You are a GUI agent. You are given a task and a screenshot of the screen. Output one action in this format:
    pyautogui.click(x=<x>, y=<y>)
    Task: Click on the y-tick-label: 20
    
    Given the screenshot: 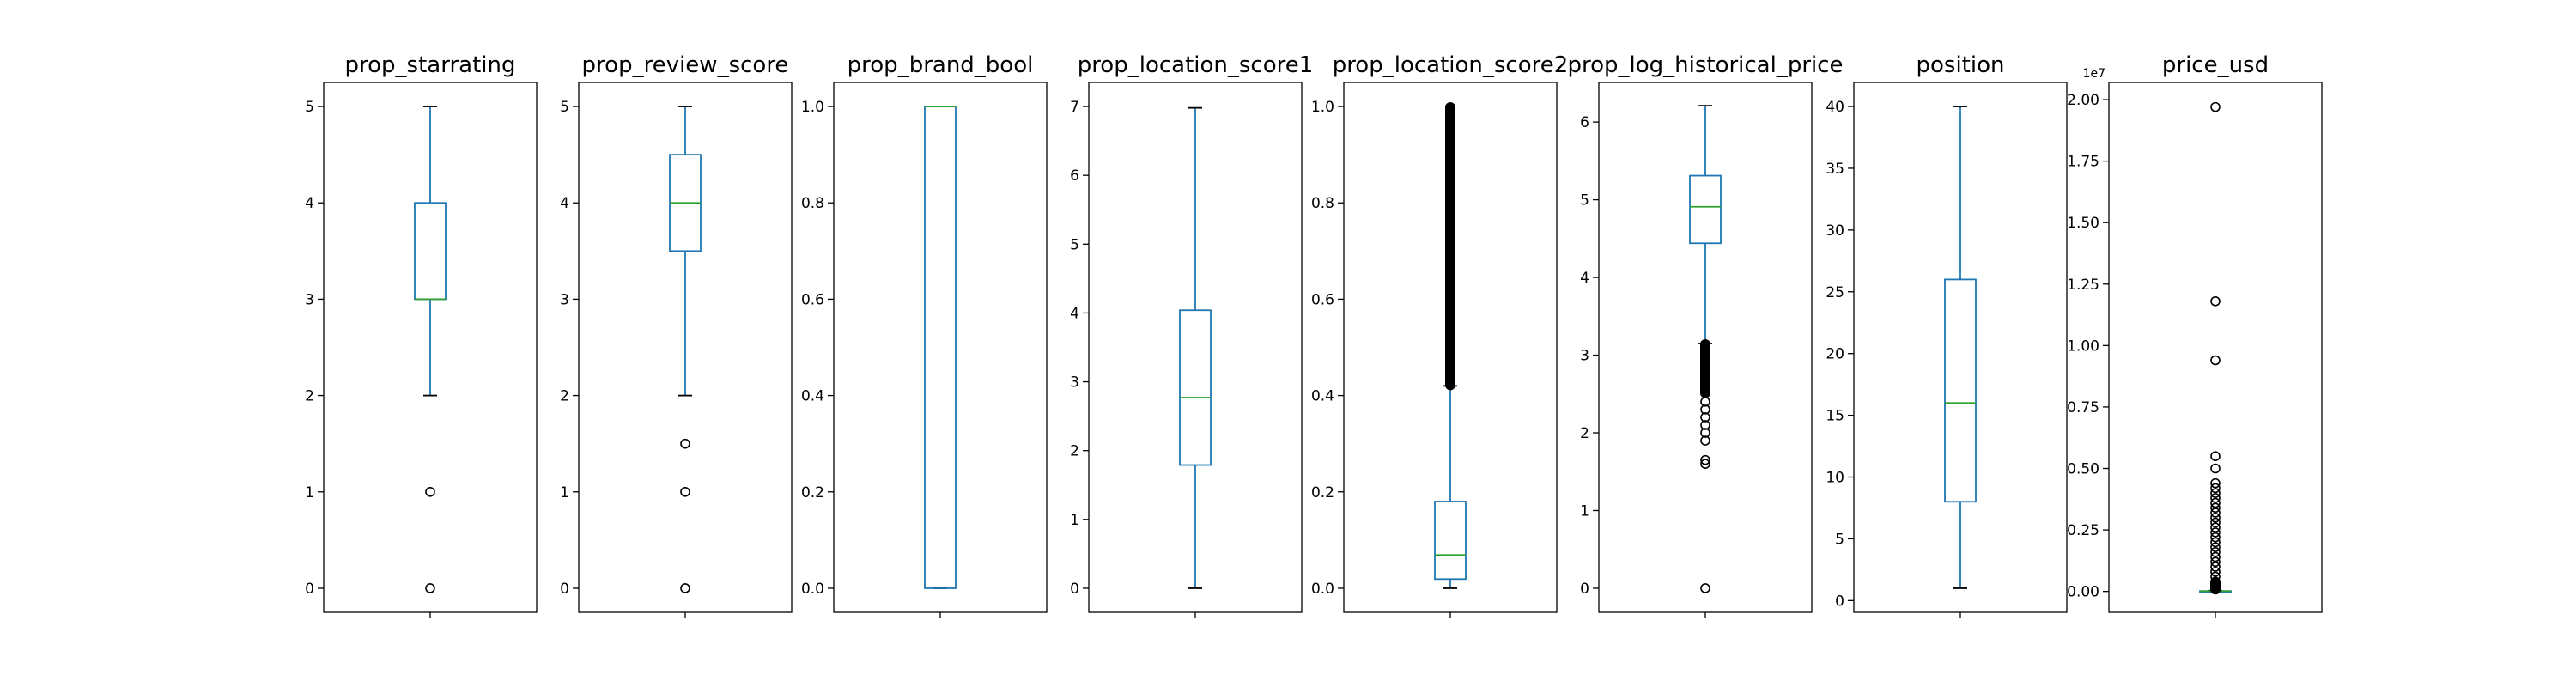 What is the action you would take?
    pyautogui.click(x=1835, y=354)
    